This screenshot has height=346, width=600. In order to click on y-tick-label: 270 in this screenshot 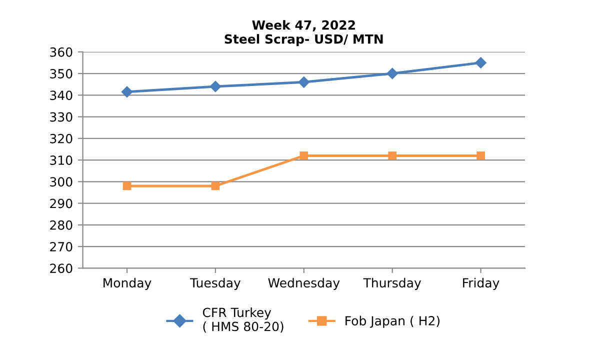, I will do `click(61, 247)`.